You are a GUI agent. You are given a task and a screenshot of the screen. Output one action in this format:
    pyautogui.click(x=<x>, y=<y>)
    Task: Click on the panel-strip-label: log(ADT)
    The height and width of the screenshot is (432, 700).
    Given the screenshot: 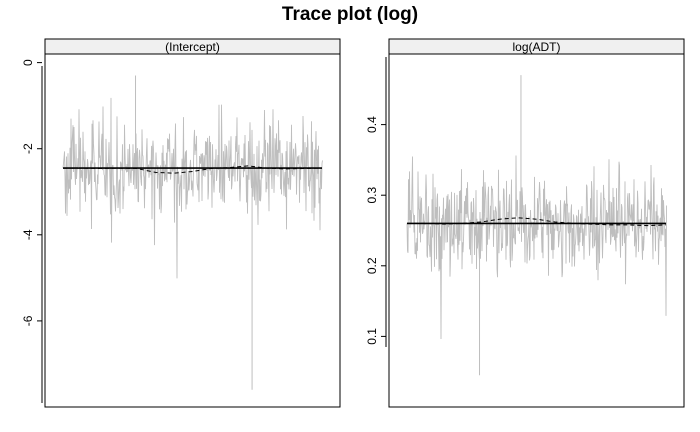 What is the action you would take?
    pyautogui.click(x=536, y=47)
    